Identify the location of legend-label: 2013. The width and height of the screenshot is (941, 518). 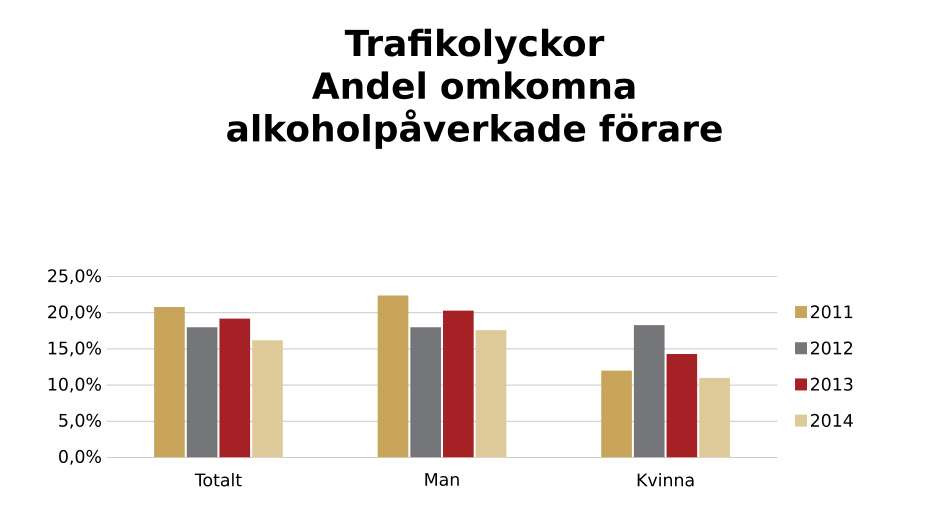
(831, 384).